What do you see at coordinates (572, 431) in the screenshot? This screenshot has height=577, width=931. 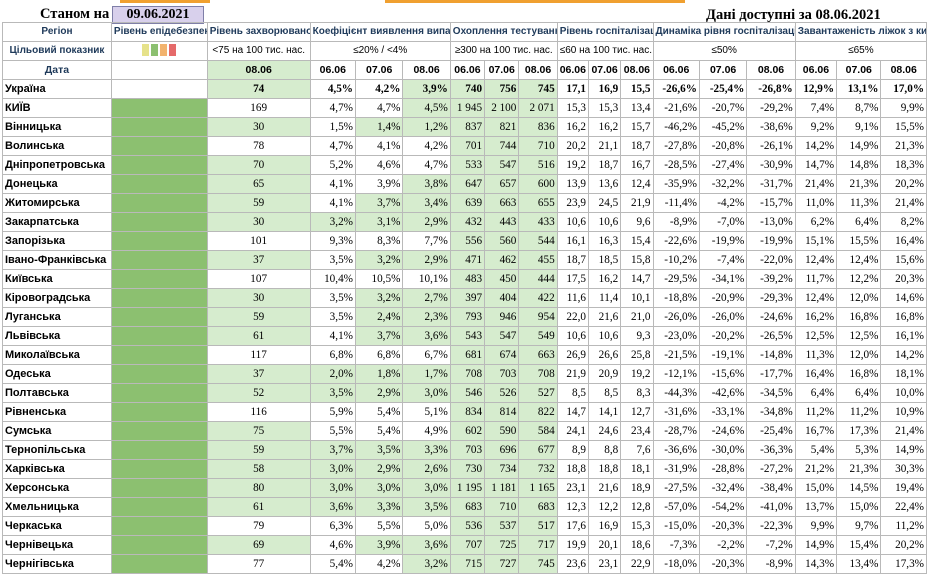 I see `hospitalization-value: 24,1` at bounding box center [572, 431].